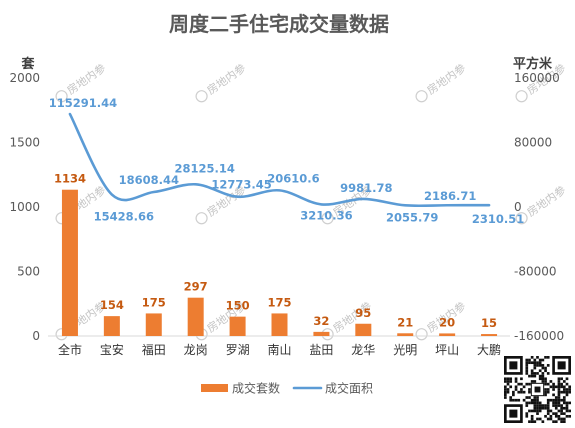 The width and height of the screenshot is (575, 428). Describe the element at coordinates (363, 350) in the screenshot. I see `category-label: 龙华` at that location.